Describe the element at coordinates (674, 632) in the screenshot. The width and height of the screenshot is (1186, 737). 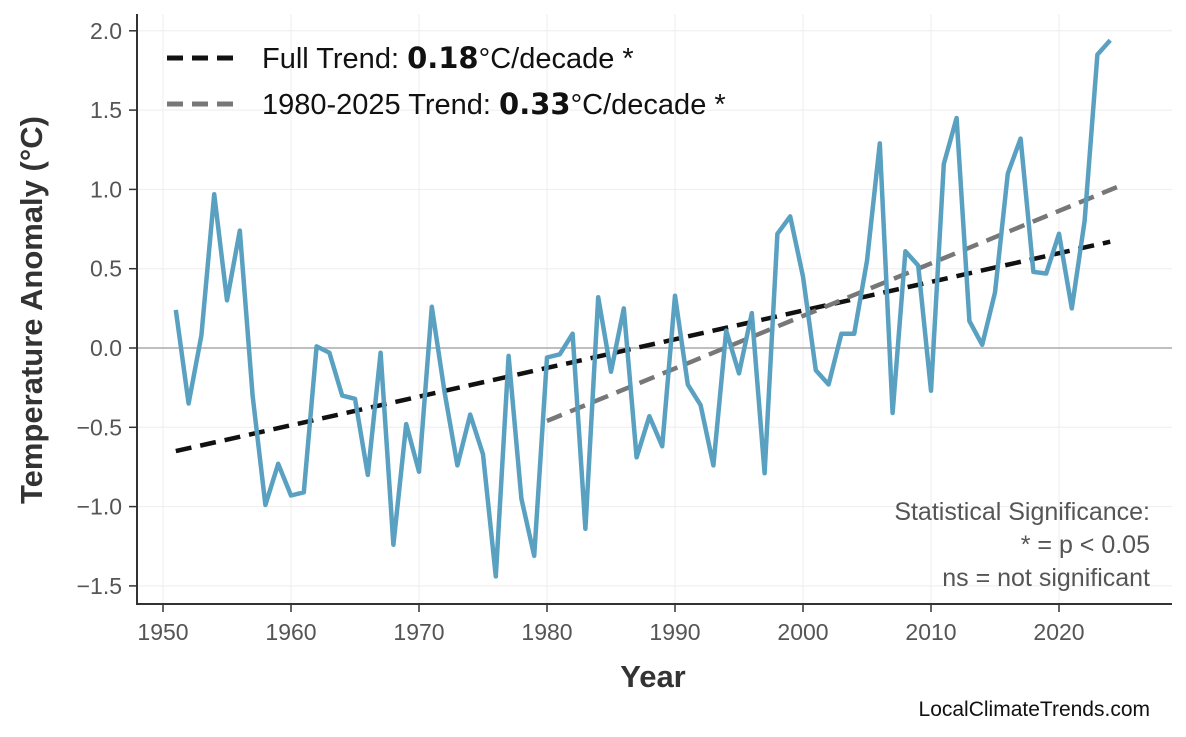
I see `x-tick-label: 1990` at that location.